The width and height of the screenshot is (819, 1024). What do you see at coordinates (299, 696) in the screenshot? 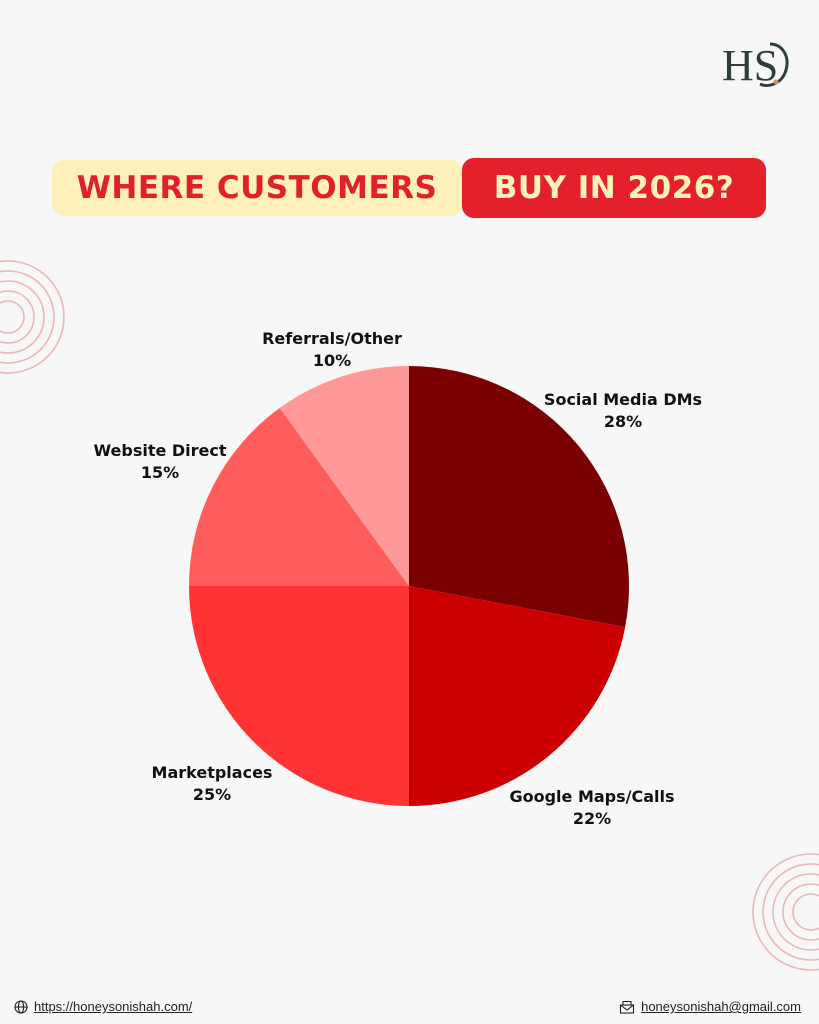
I see `pie-slice-marketplaces` at bounding box center [299, 696].